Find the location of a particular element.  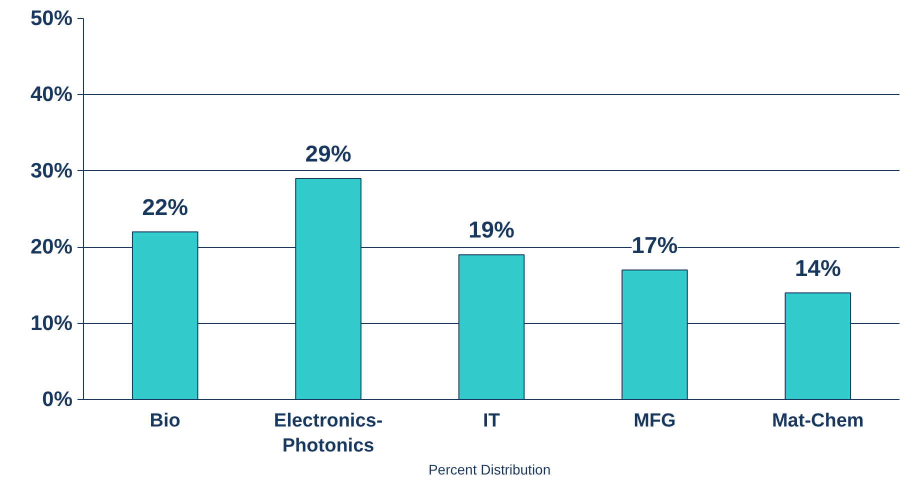

y-tick-label: 40% is located at coordinates (51, 94).